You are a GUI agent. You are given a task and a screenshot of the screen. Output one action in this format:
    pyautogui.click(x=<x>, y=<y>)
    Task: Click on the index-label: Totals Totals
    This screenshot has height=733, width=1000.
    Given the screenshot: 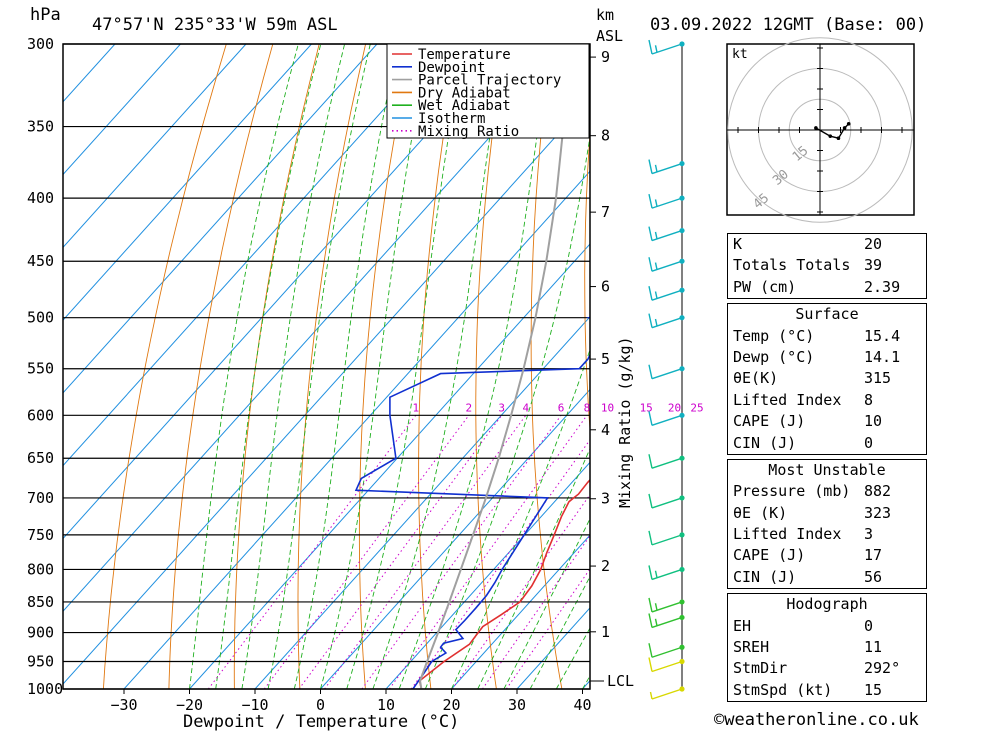 What is the action you would take?
    pyautogui.click(x=792, y=265)
    